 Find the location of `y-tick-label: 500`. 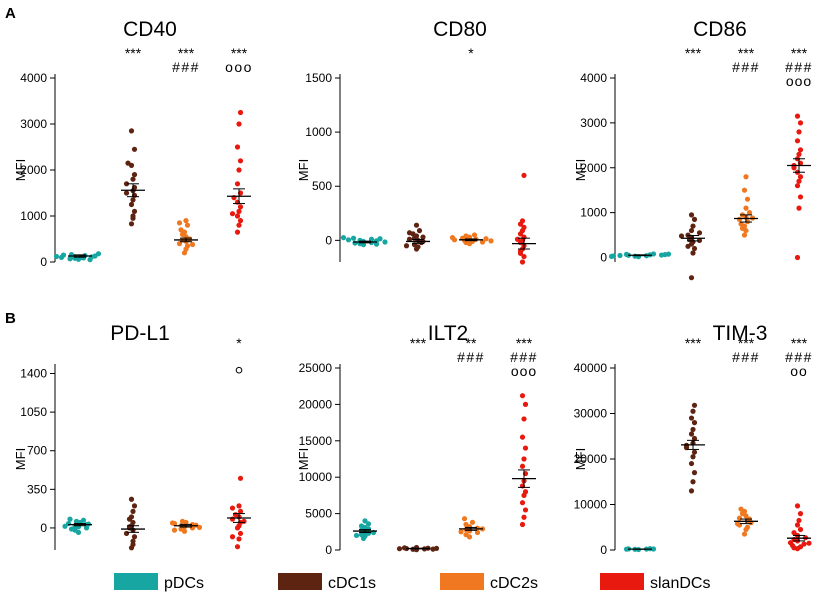

y-tick-label: 500 is located at coordinates (322, 186).